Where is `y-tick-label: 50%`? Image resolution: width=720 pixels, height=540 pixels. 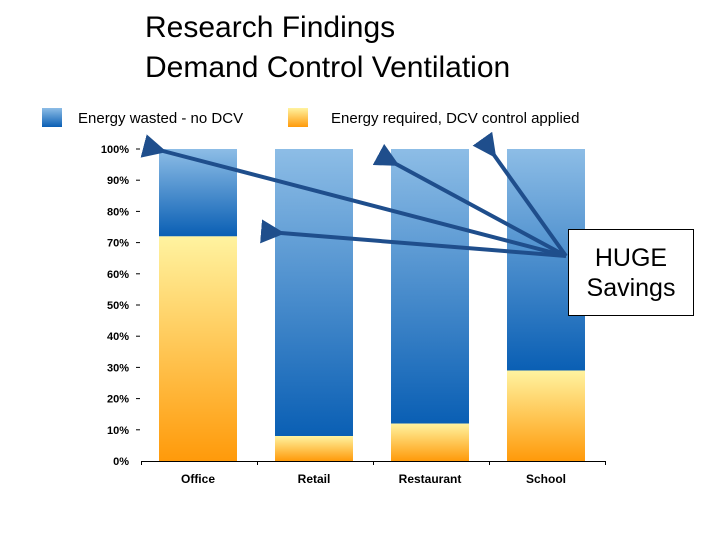 y-tick-label: 50% is located at coordinates (118, 306).